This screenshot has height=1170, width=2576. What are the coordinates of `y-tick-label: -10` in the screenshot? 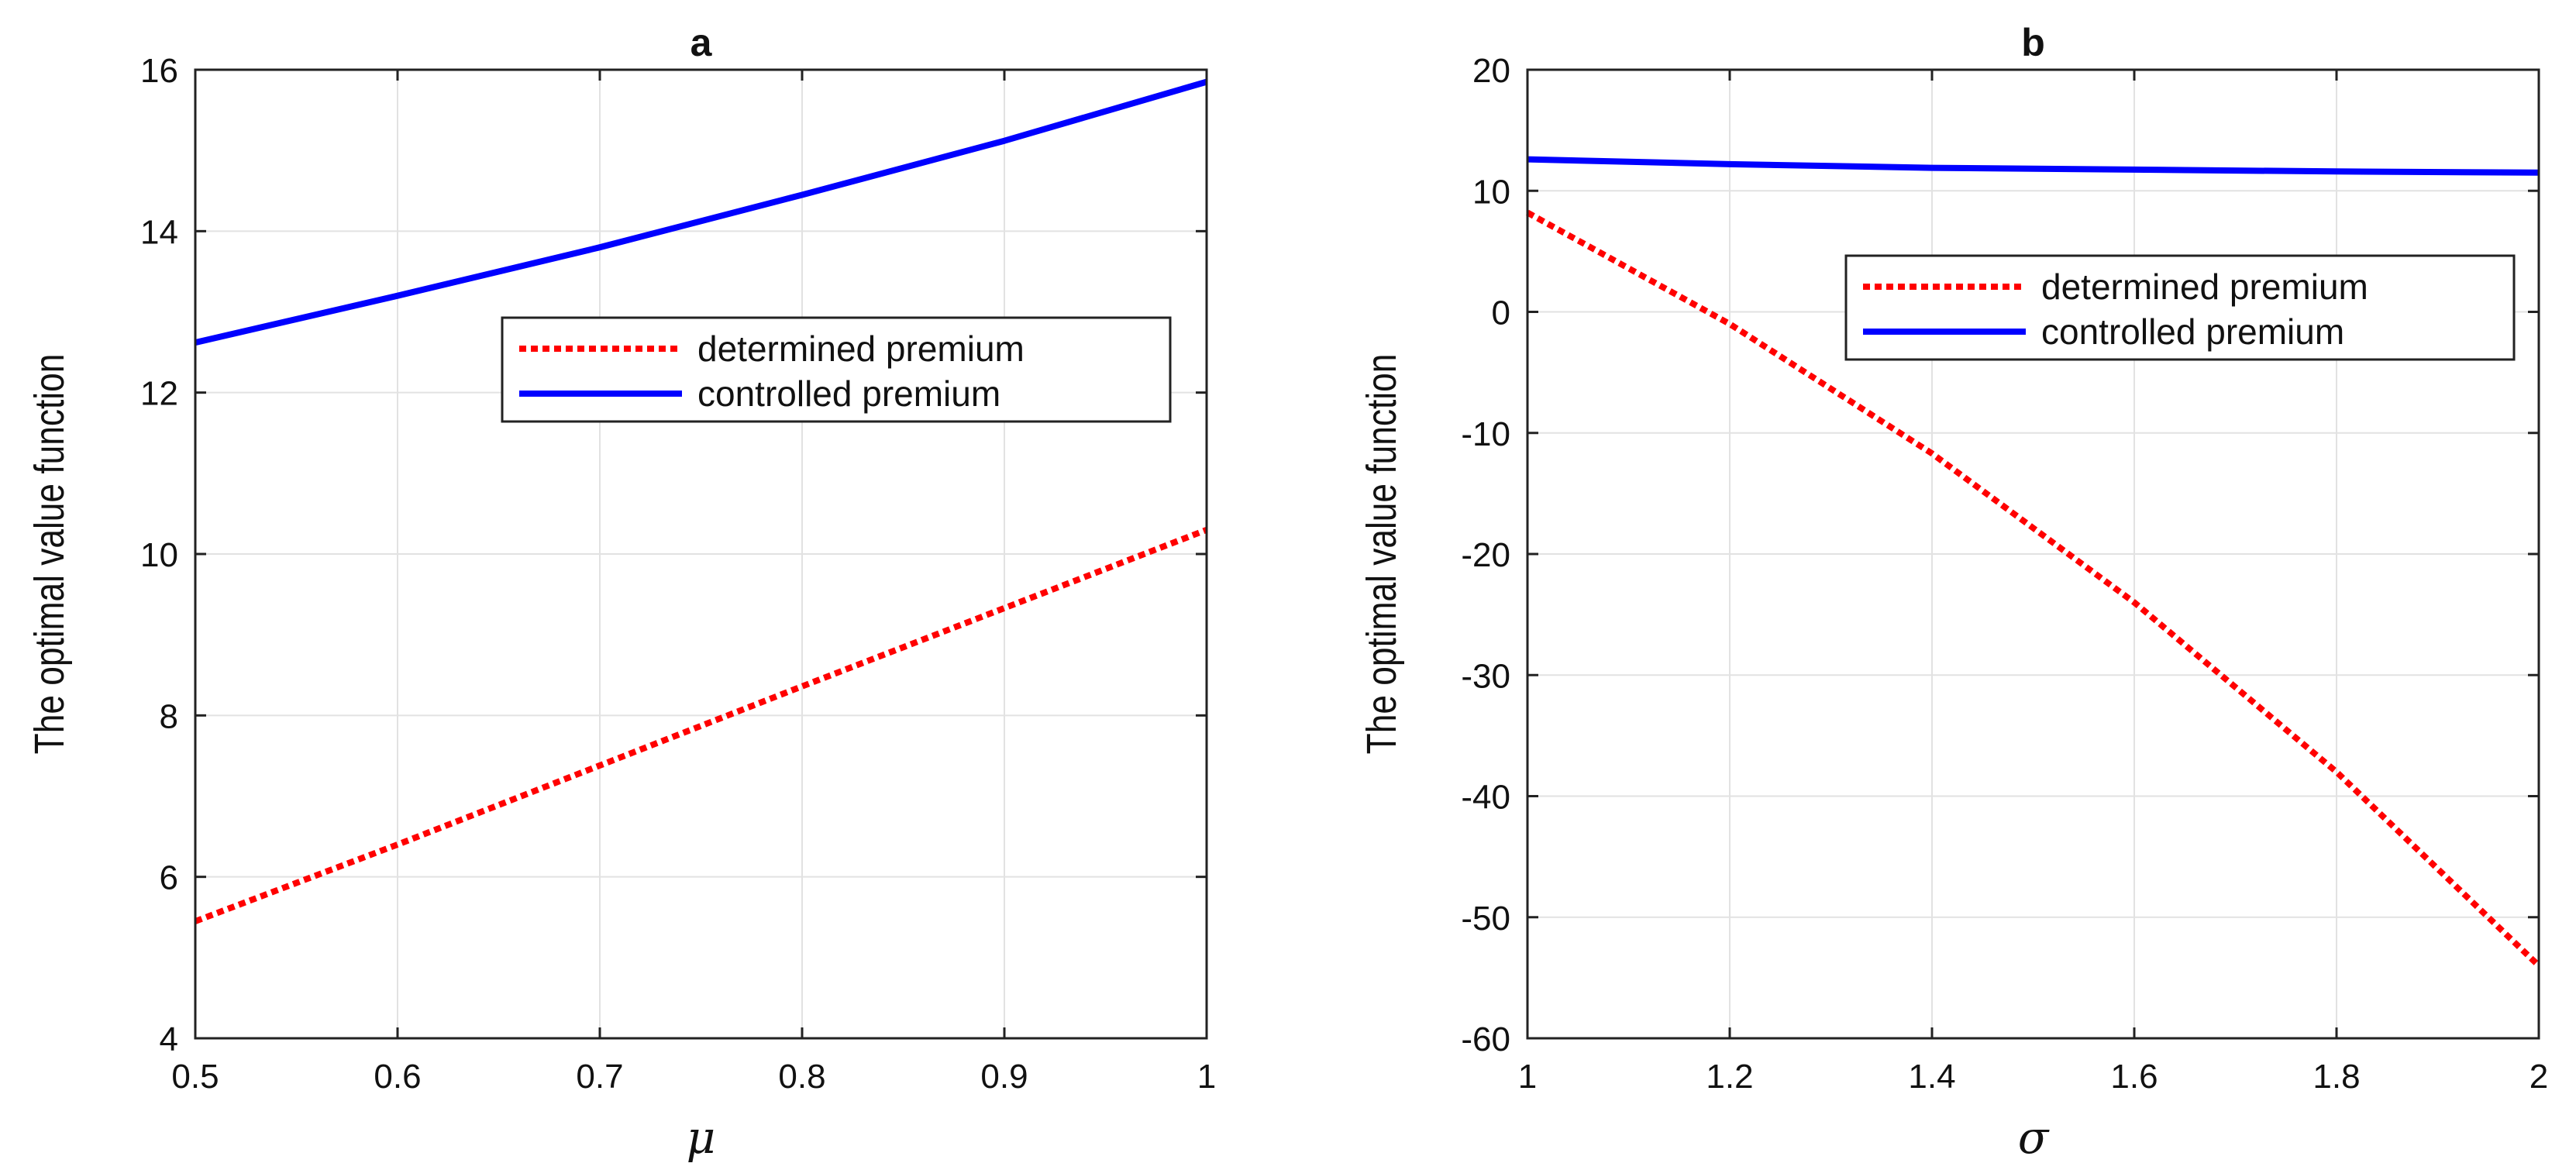 It's located at (1485, 434).